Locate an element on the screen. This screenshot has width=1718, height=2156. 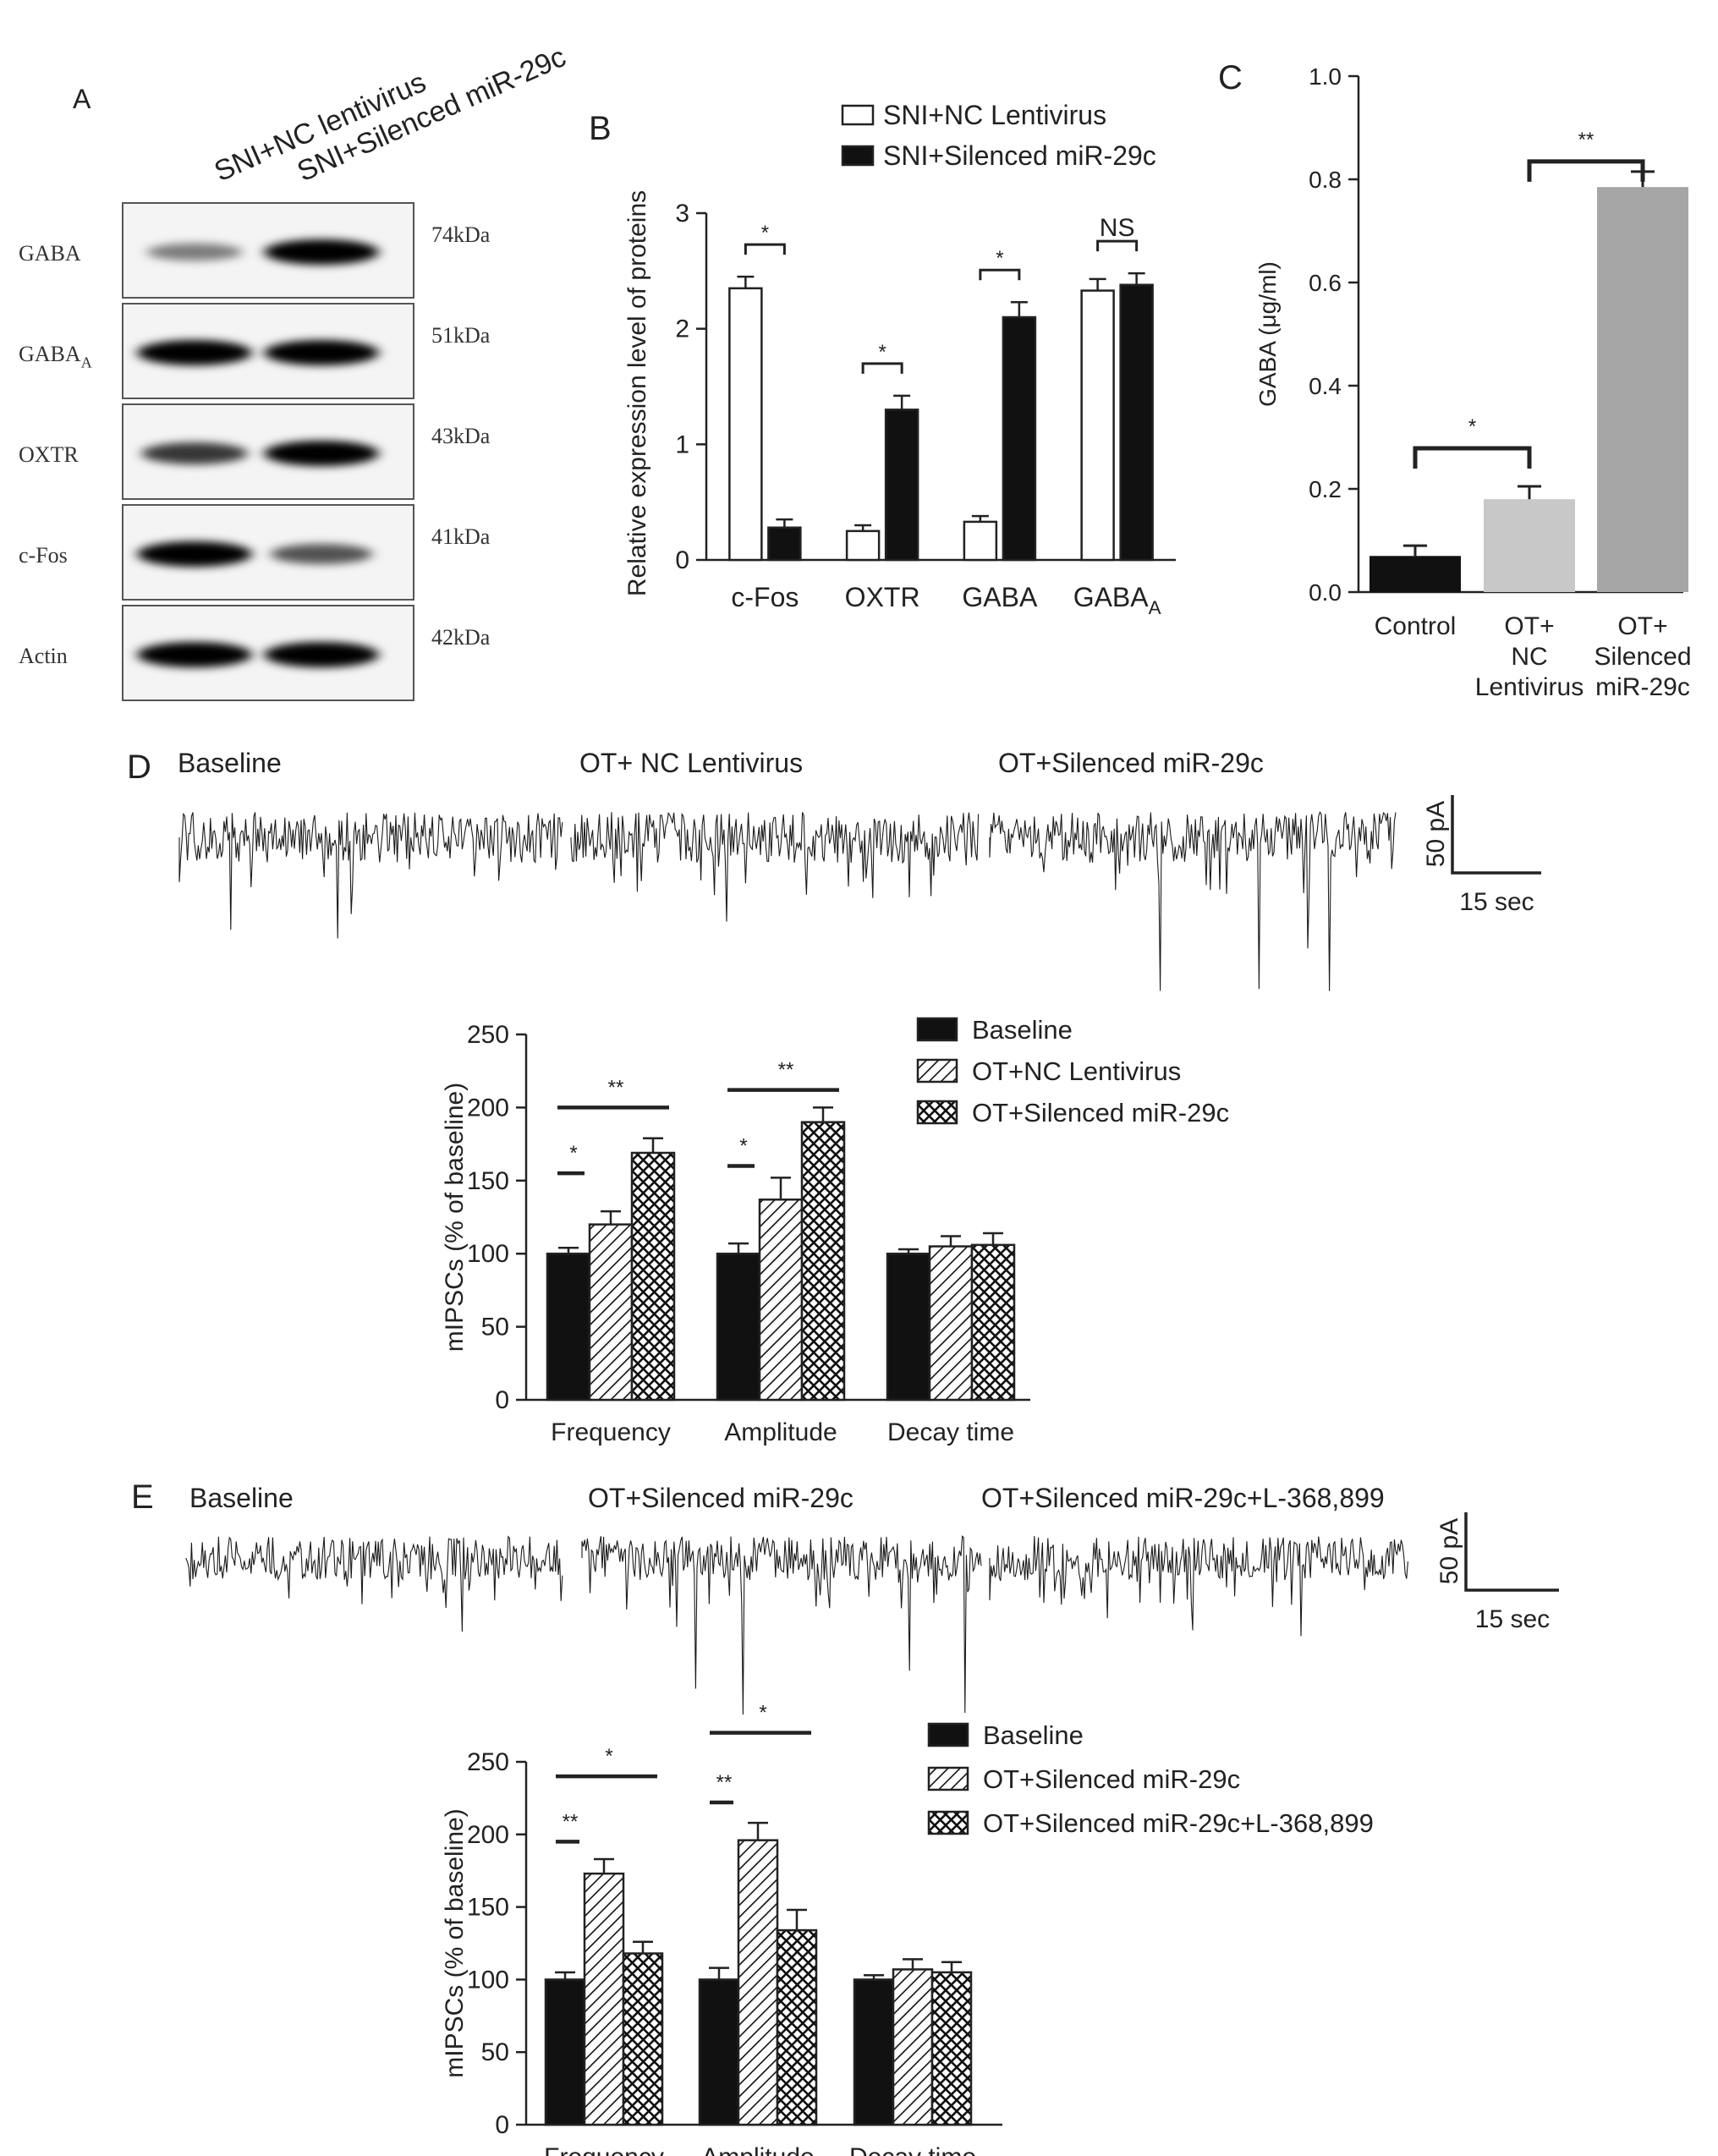
y-tick-label: 0.8 is located at coordinates (1325, 180).